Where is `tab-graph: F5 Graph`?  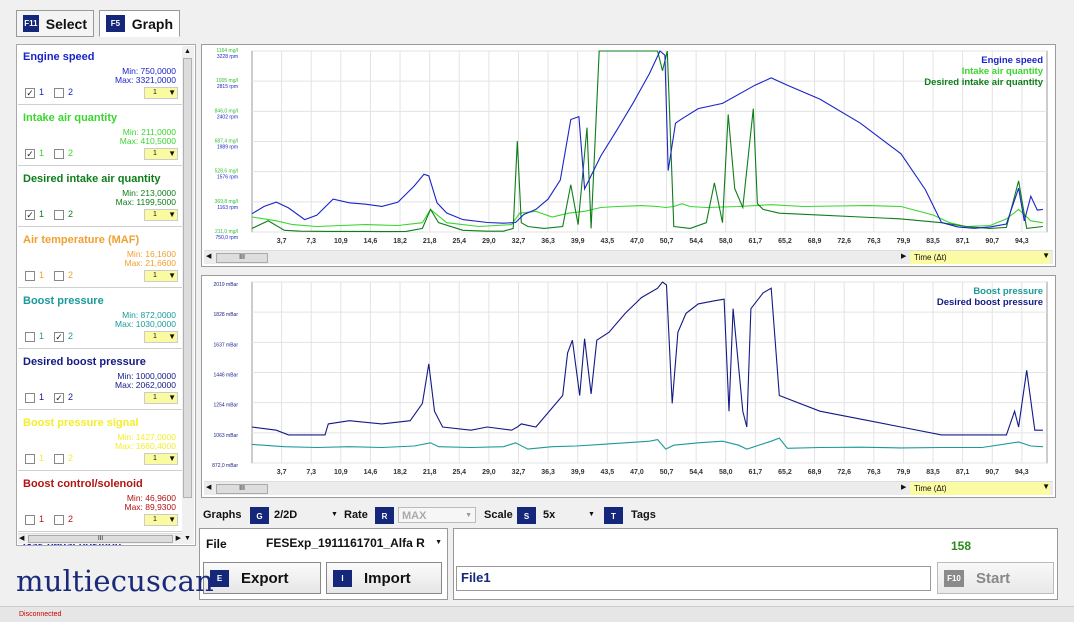 tab-graph: F5 Graph is located at coordinates (139, 23).